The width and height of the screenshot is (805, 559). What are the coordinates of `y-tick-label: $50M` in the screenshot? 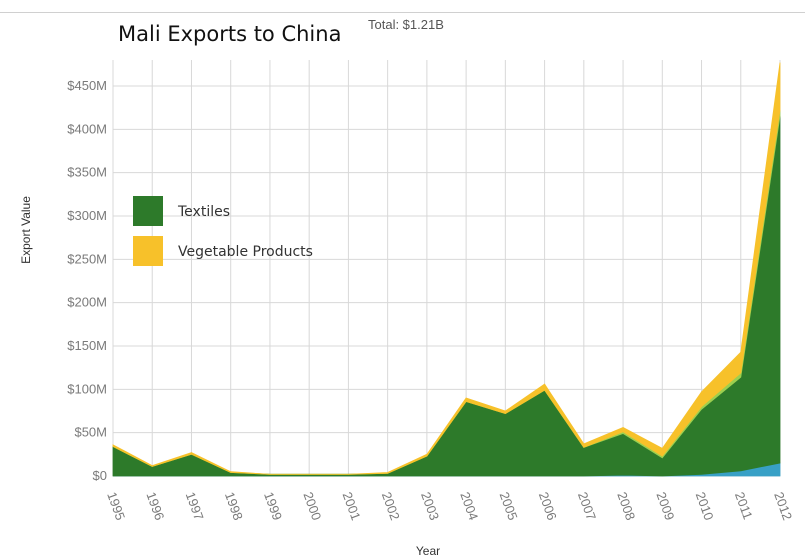 It's located at (90, 432).